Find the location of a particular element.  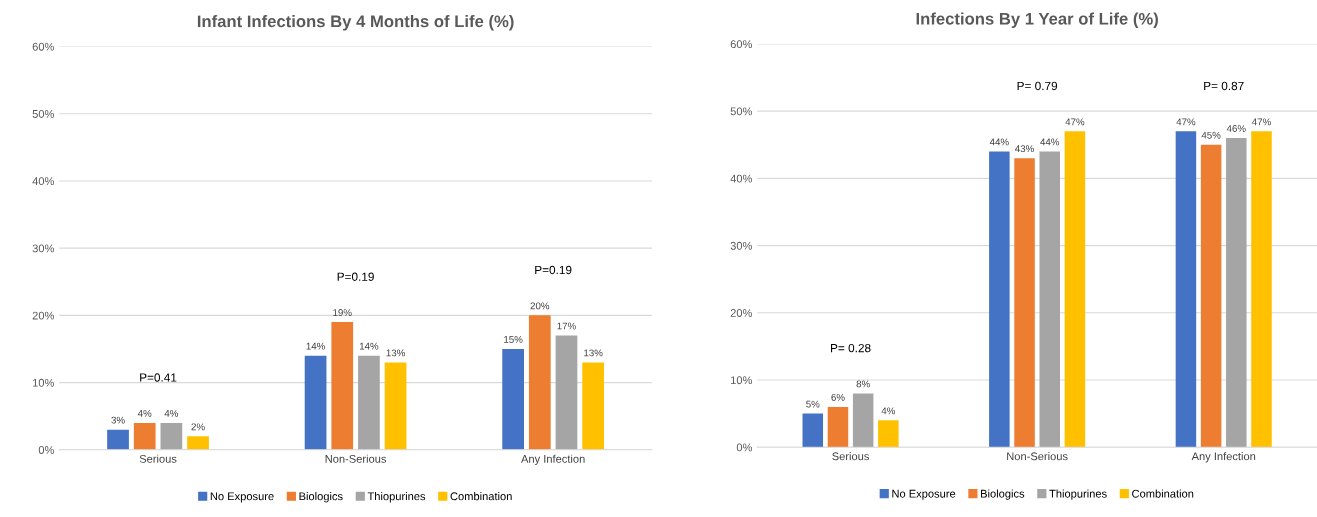

data-label: 43% is located at coordinates (1024, 149).